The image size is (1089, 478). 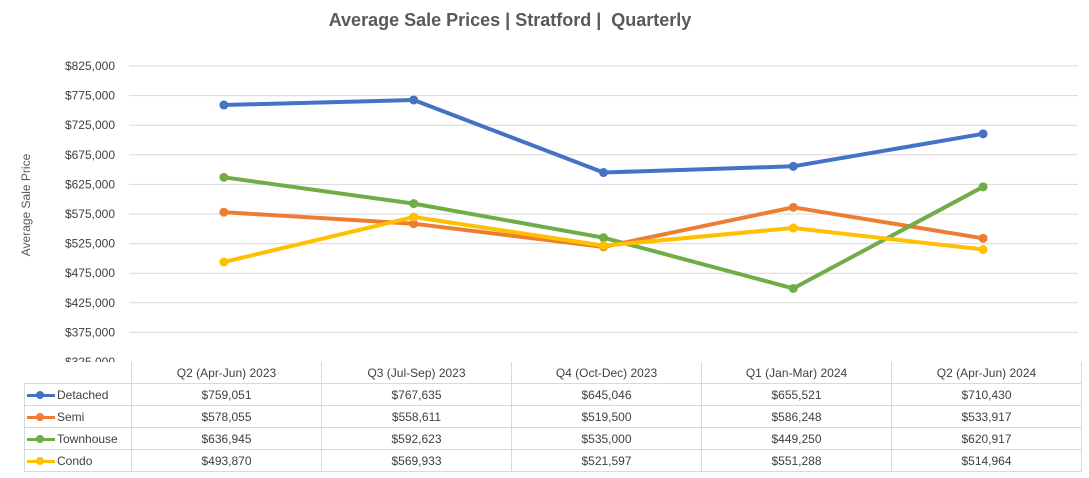 What do you see at coordinates (90, 125) in the screenshot?
I see `y-tick-label: $725,000` at bounding box center [90, 125].